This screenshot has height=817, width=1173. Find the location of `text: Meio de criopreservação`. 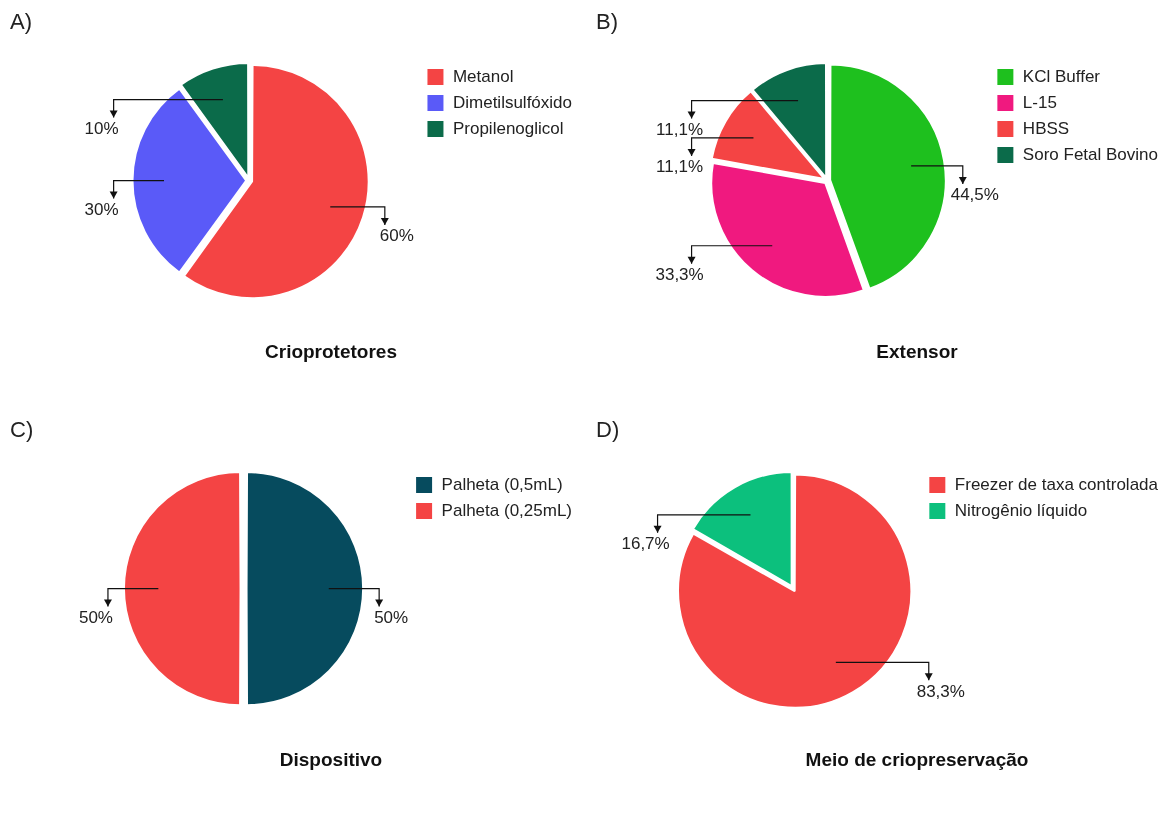

text: Meio de criopreservação is located at coordinates (917, 759).